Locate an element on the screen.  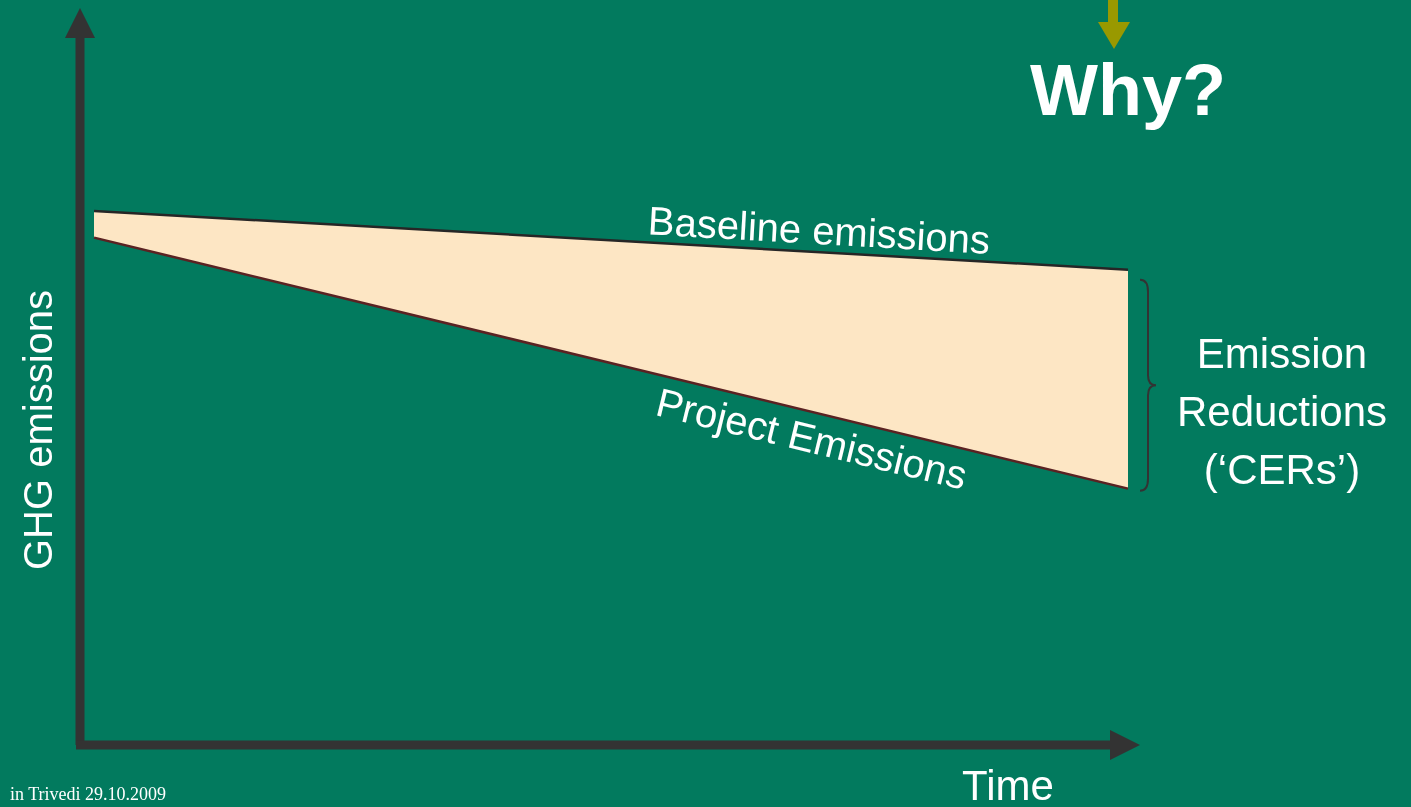
series-label: Baseline emissions is located at coordinates (819, 230).